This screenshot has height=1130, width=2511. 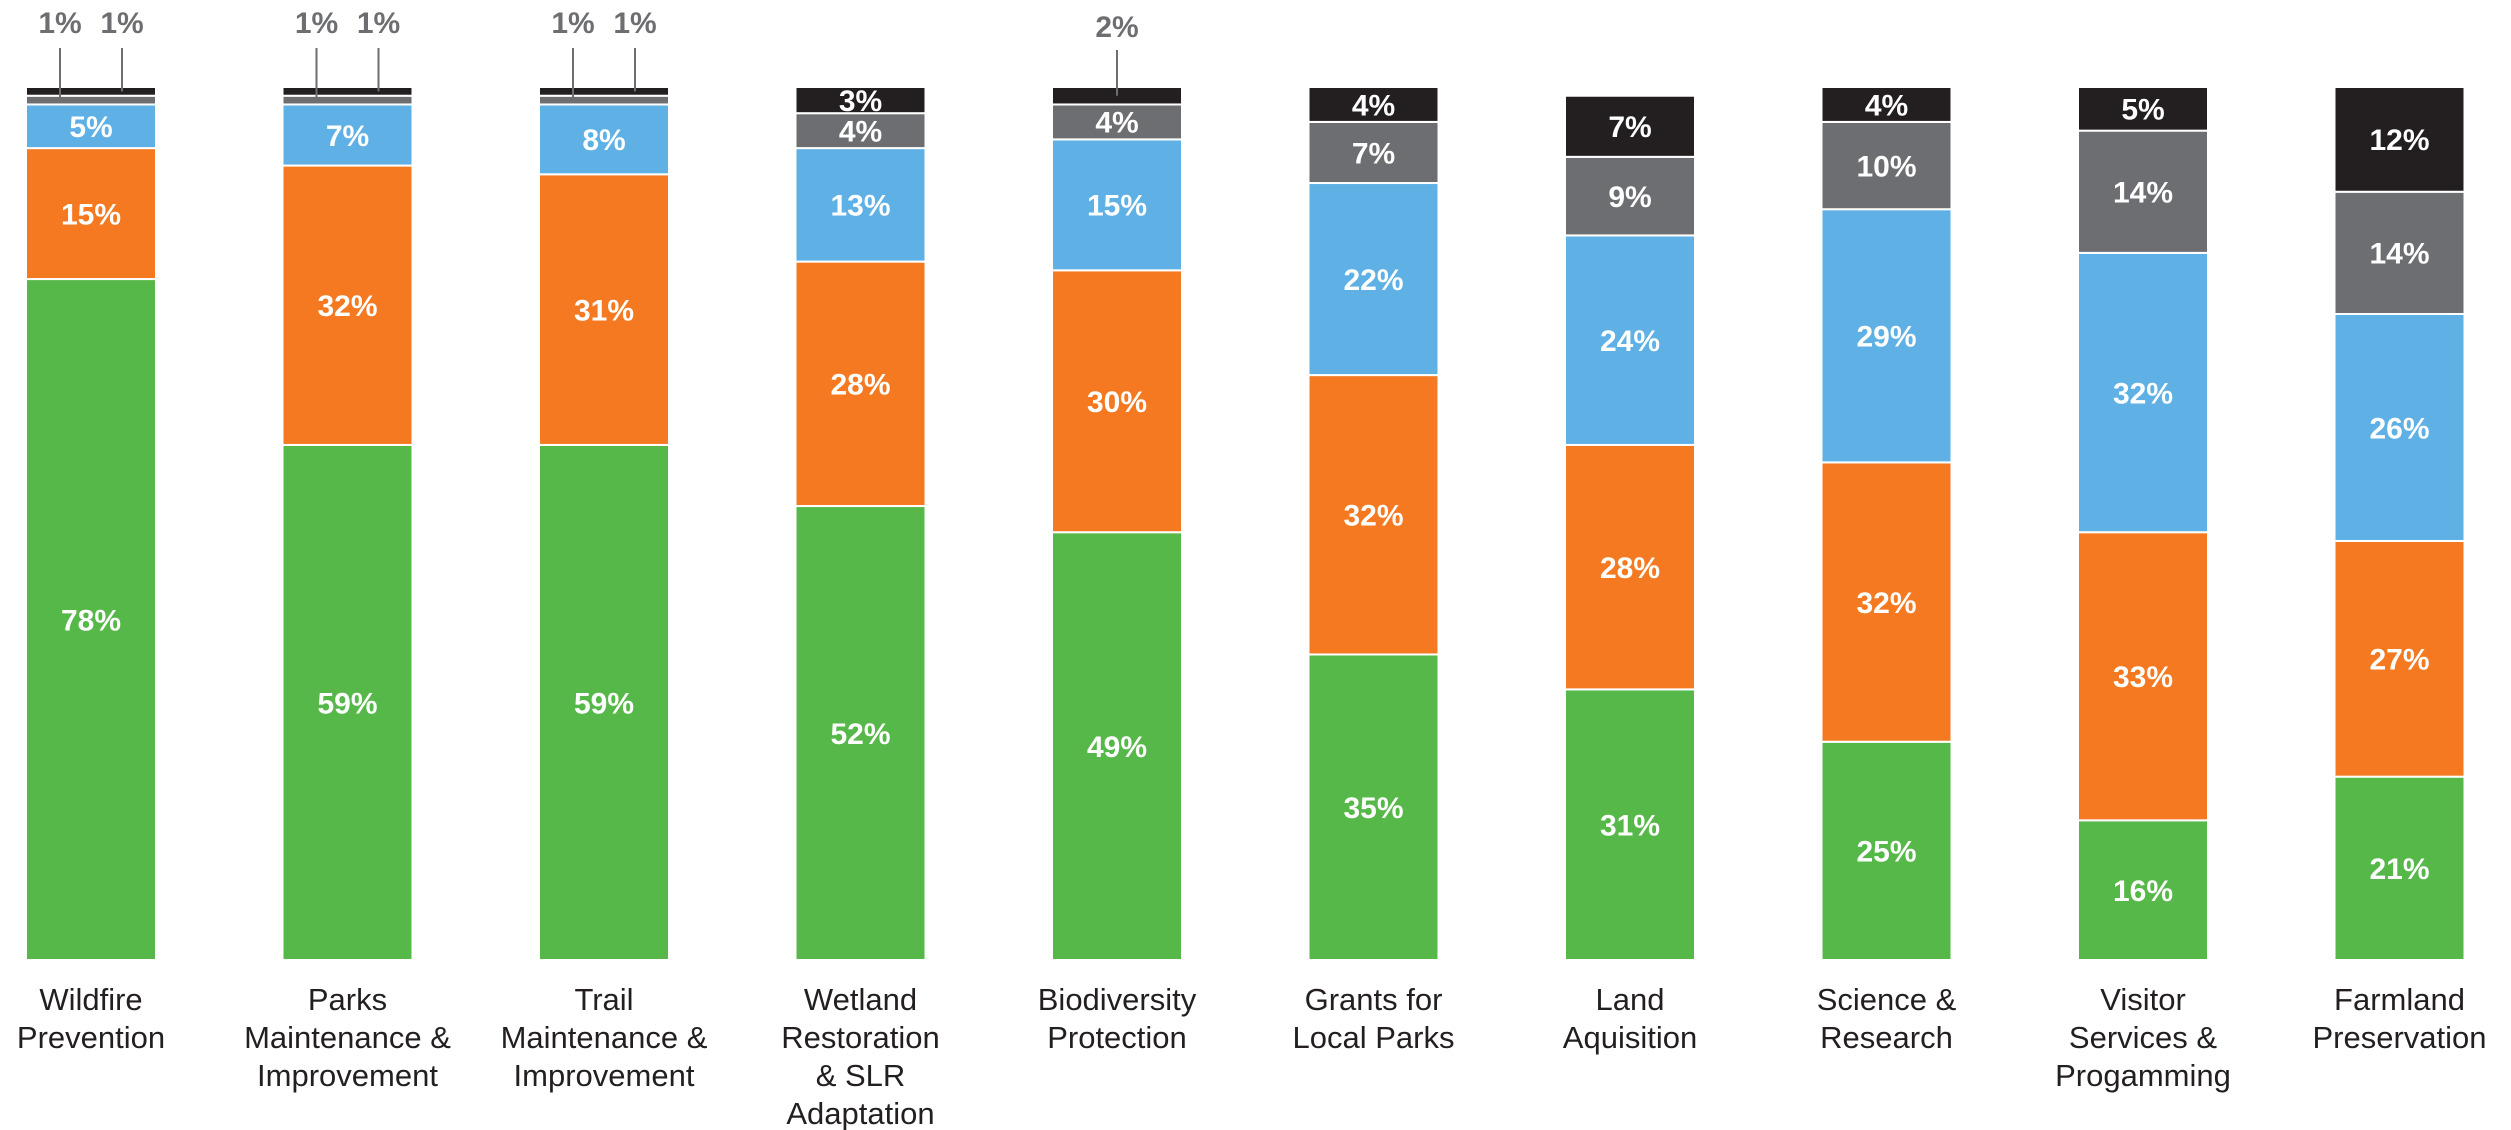 I want to click on data-label: 78%, so click(x=91, y=620).